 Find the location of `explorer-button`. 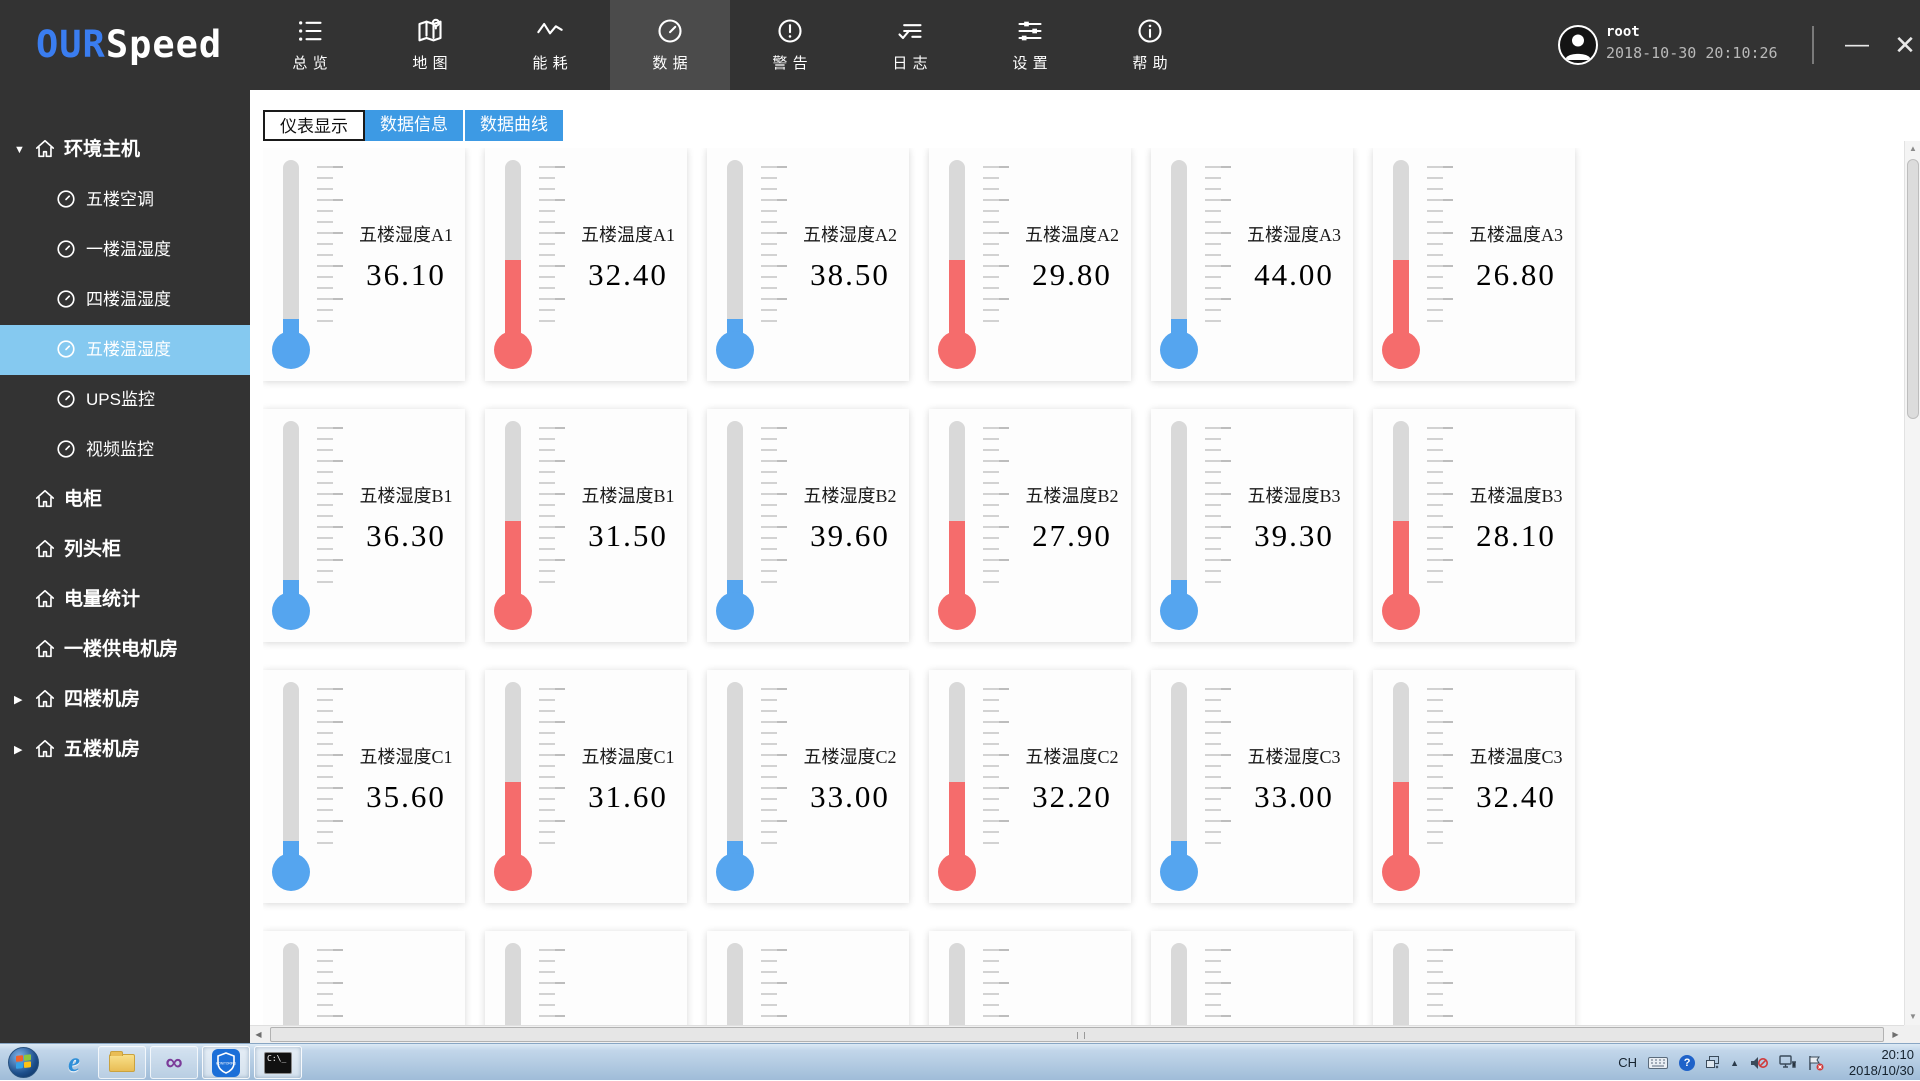

explorer-button is located at coordinates (122, 1062).